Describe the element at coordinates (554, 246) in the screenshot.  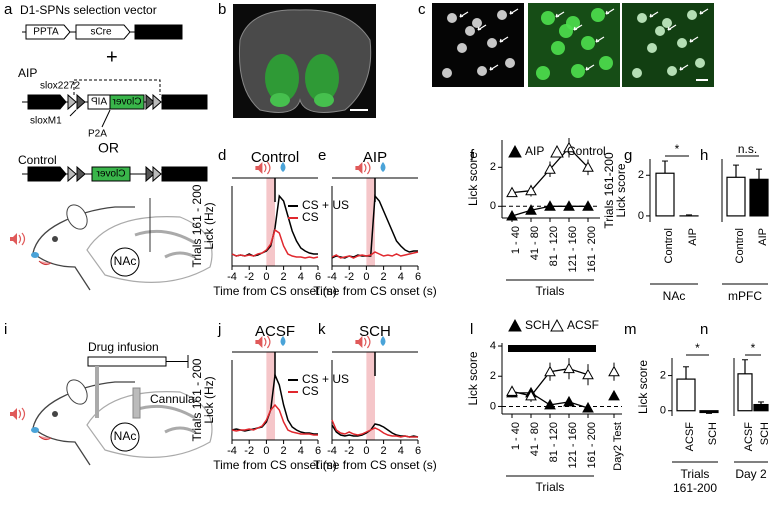
I see `x-tick-label: 81 - 120` at that location.